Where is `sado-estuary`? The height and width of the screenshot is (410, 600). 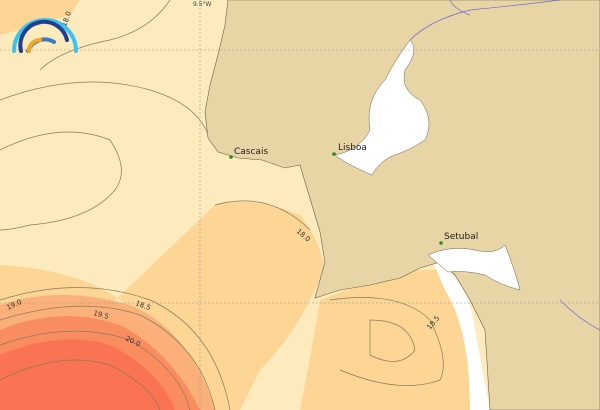
sado-estuary is located at coordinates (474, 267).